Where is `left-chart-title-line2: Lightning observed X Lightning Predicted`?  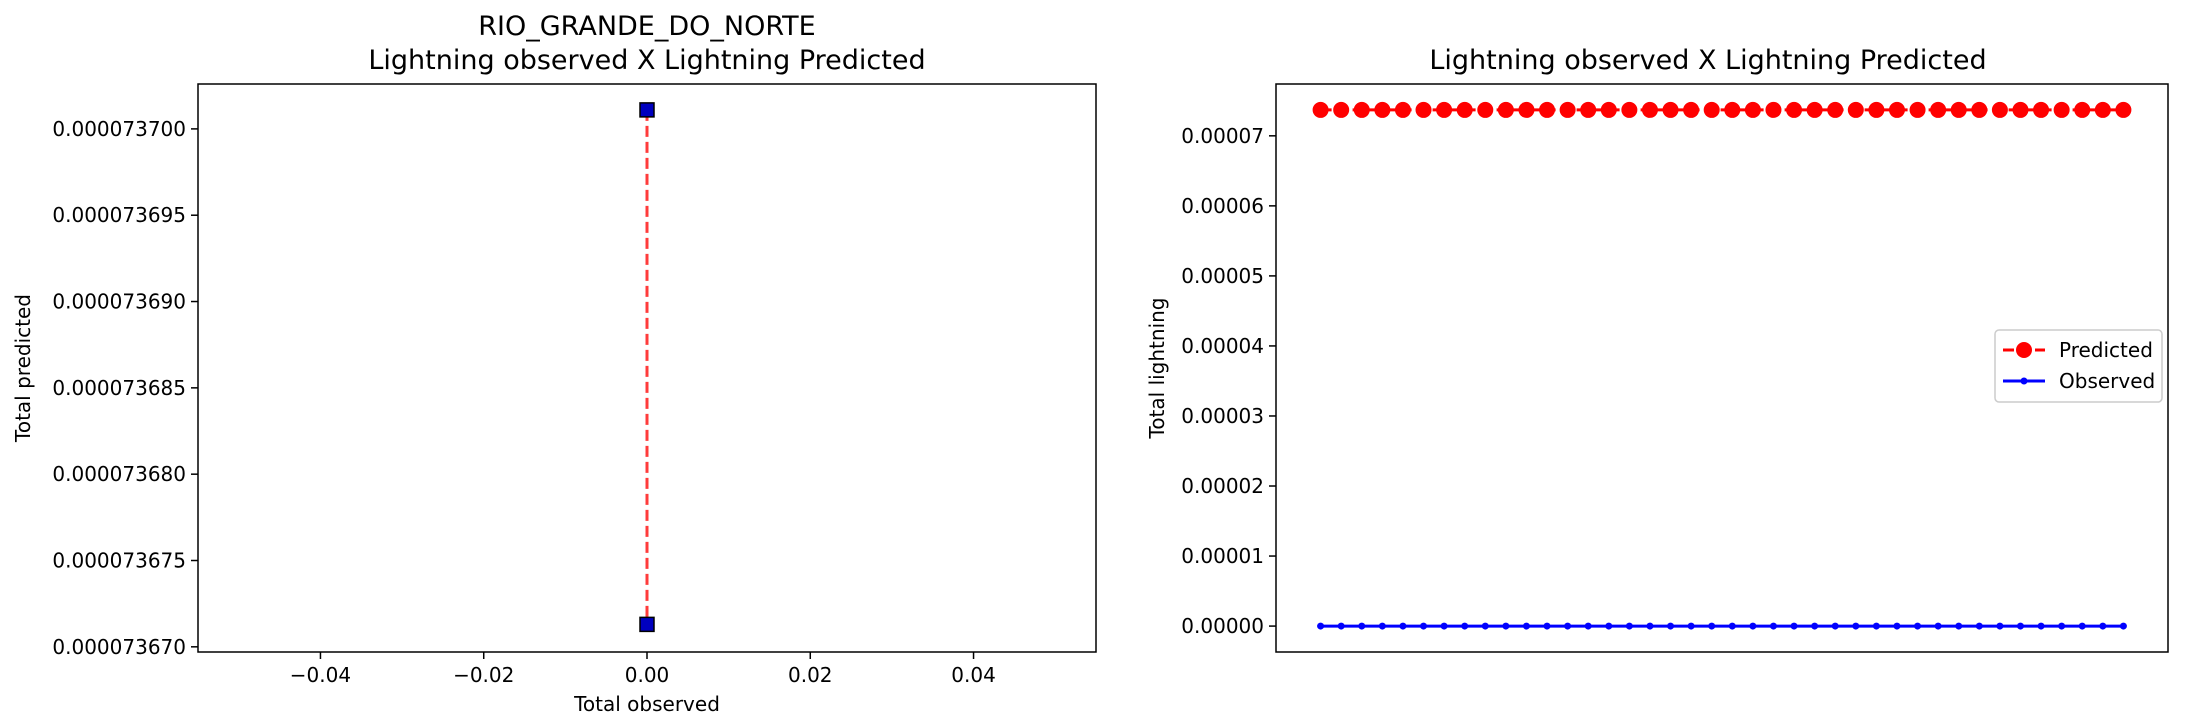
left-chart-title-line2: Lightning observed X Lightning Predicted is located at coordinates (646, 60).